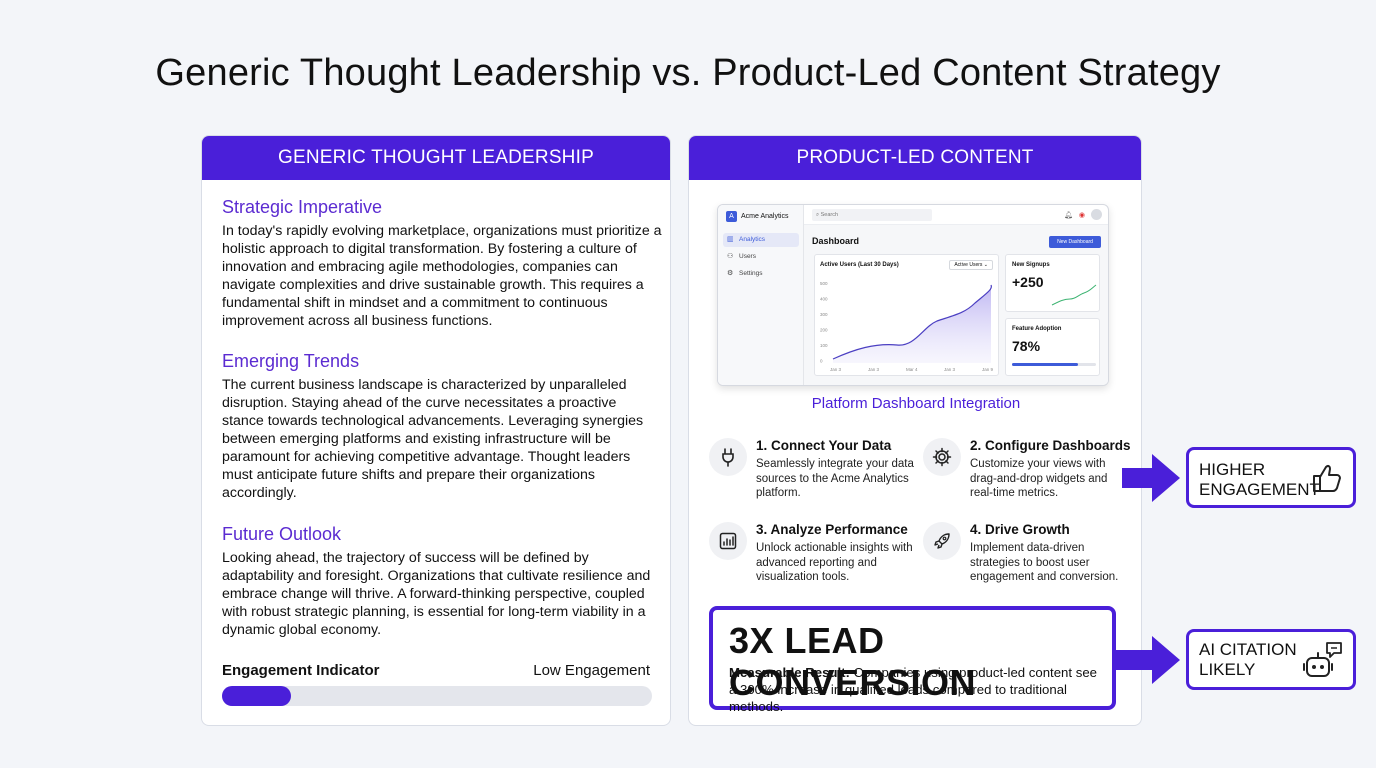  I want to click on y-tick-label: 500, so click(824, 283).